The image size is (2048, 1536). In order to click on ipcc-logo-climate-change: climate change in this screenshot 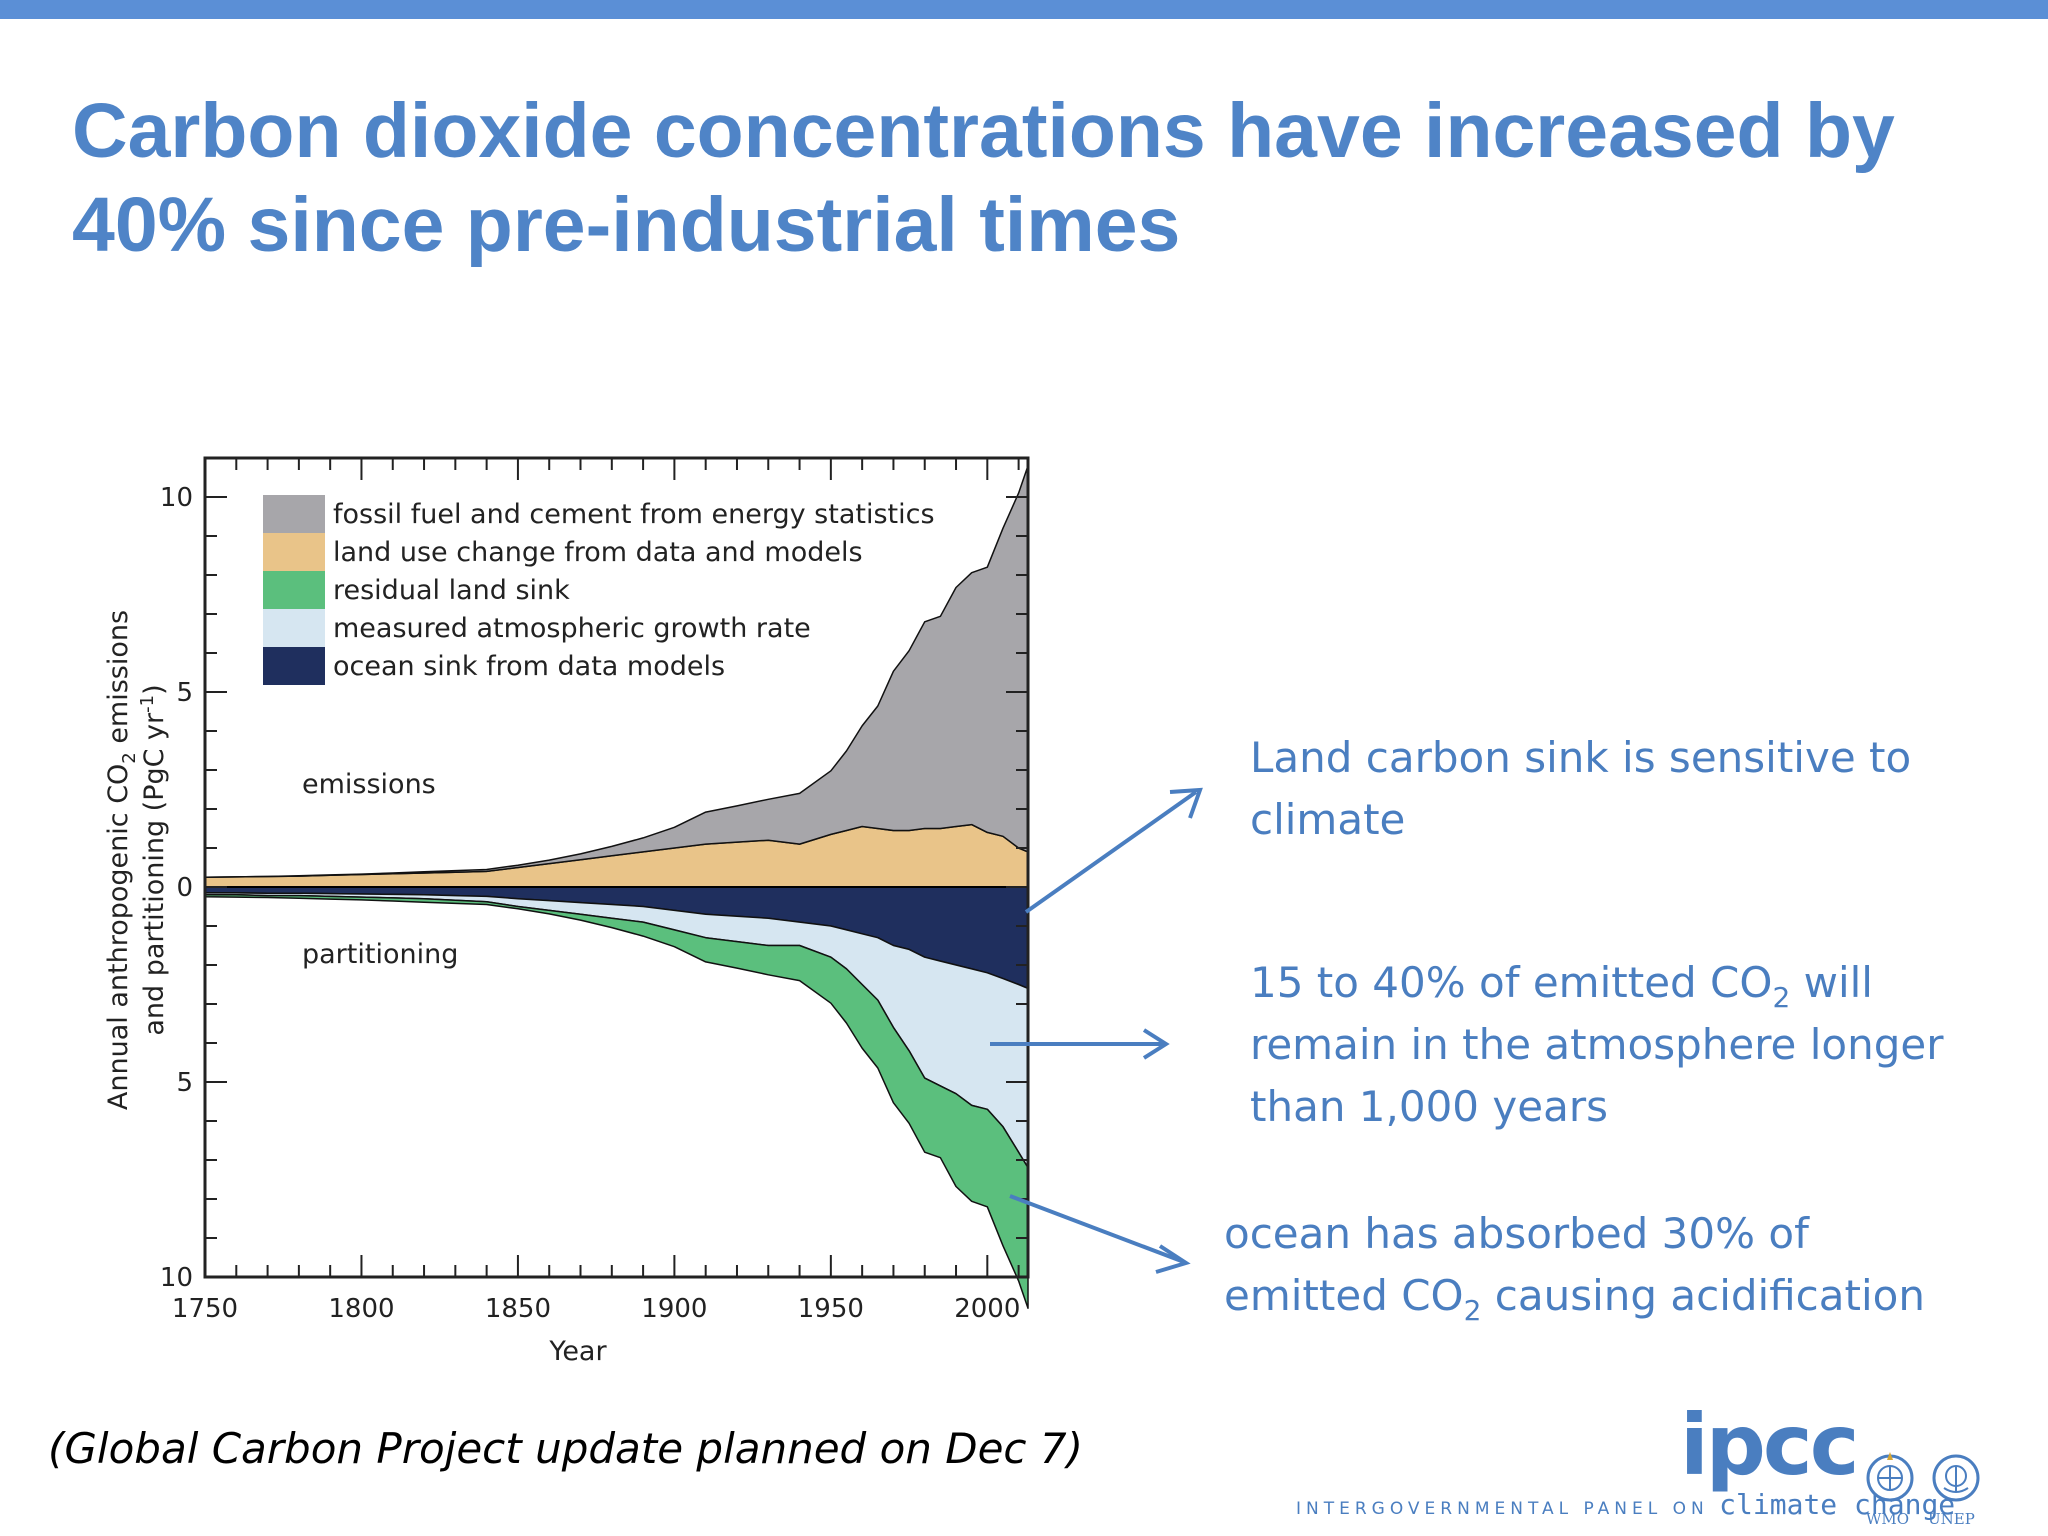, I will do `click(1837, 1504)`.